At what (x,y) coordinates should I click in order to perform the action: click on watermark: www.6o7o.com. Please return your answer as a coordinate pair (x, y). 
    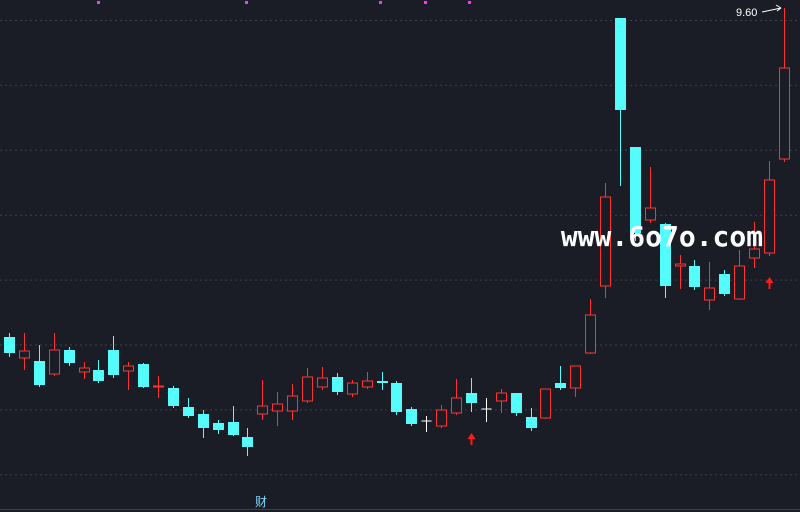
    Looking at the image, I should click on (662, 236).